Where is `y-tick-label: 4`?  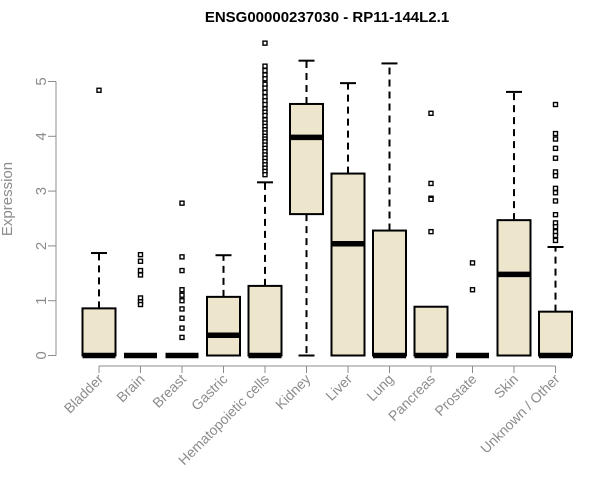 y-tick-label: 4 is located at coordinates (41, 136).